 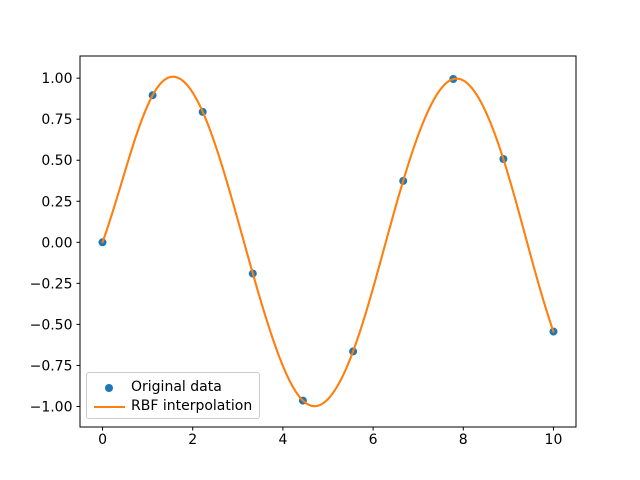 I want to click on x-tick-label: 8, so click(x=463, y=440).